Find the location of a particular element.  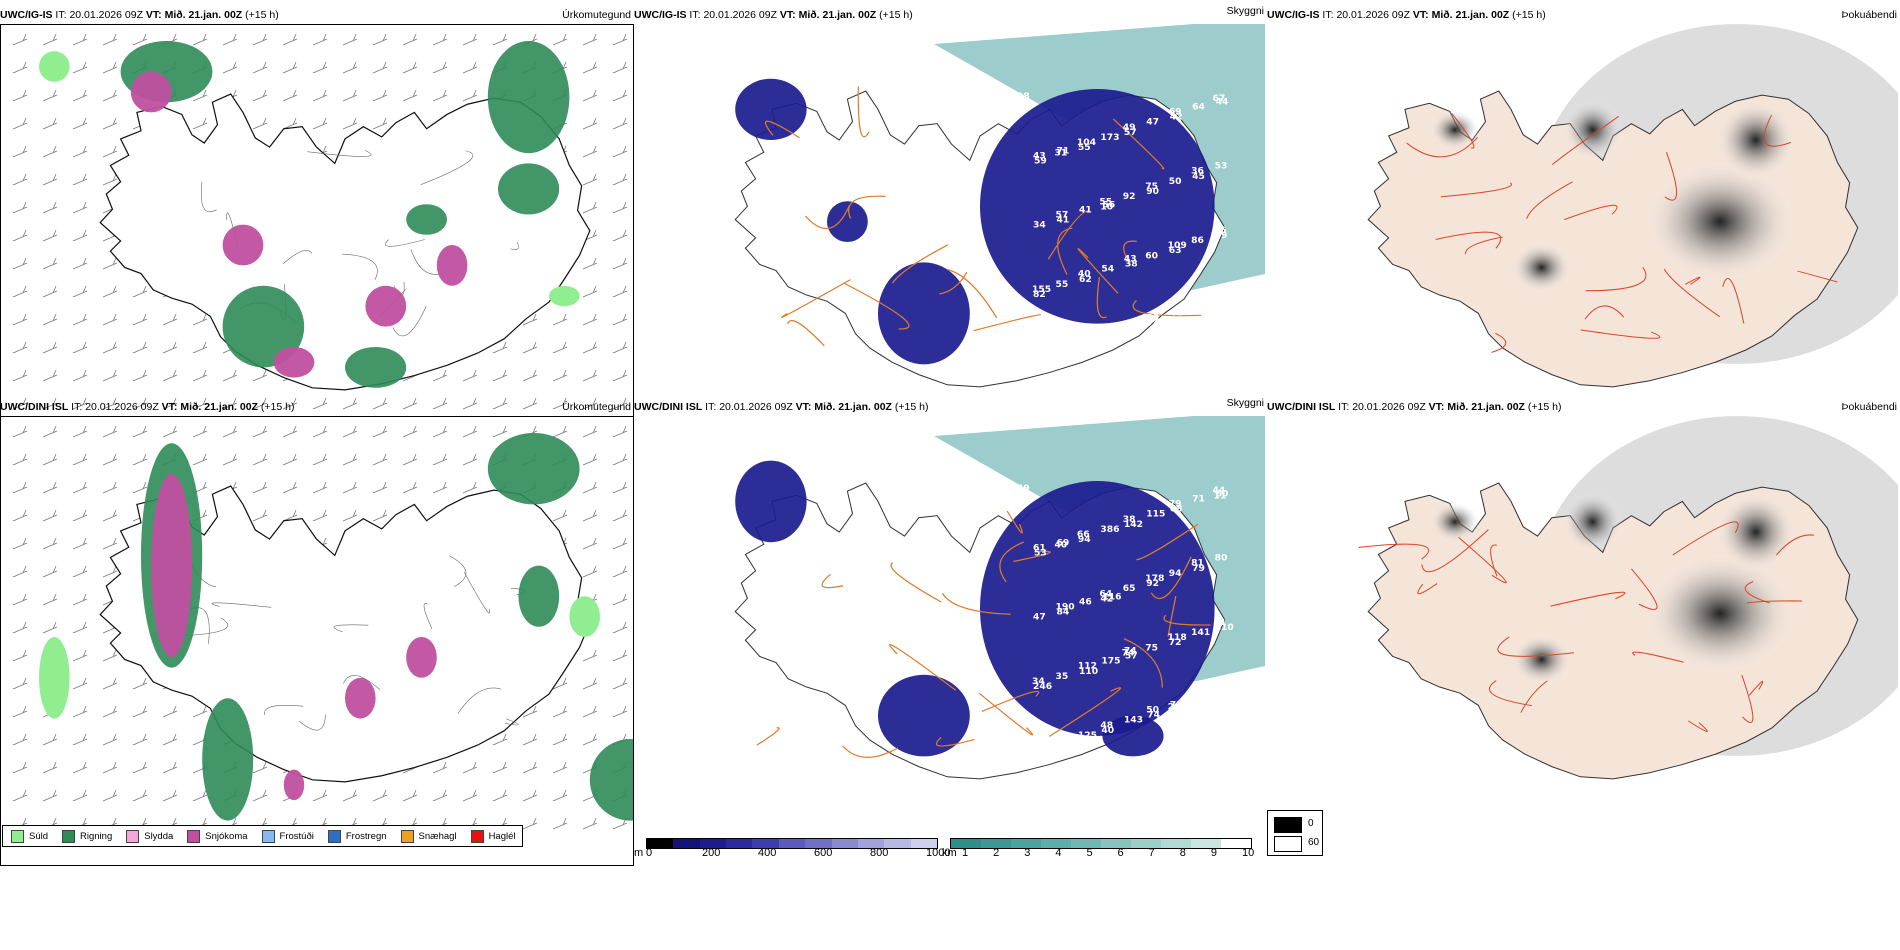

colorbar-tick: 4 is located at coordinates (1058, 853).